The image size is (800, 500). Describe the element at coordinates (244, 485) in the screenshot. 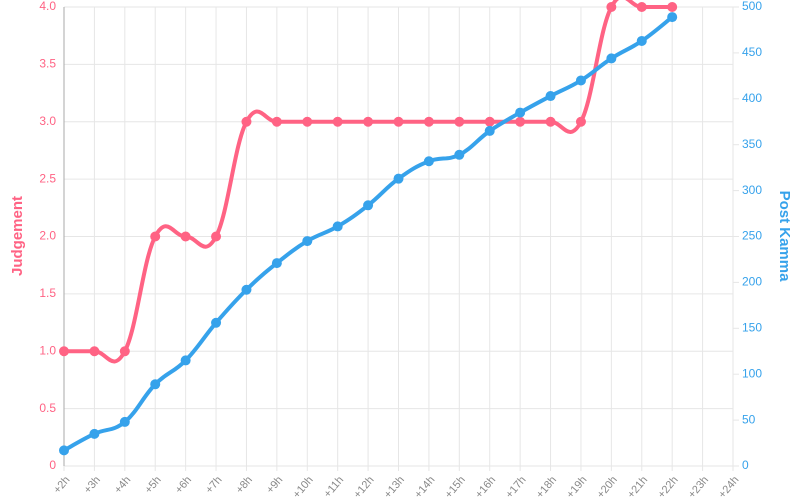

I see `x-tick-label: +8h` at that location.